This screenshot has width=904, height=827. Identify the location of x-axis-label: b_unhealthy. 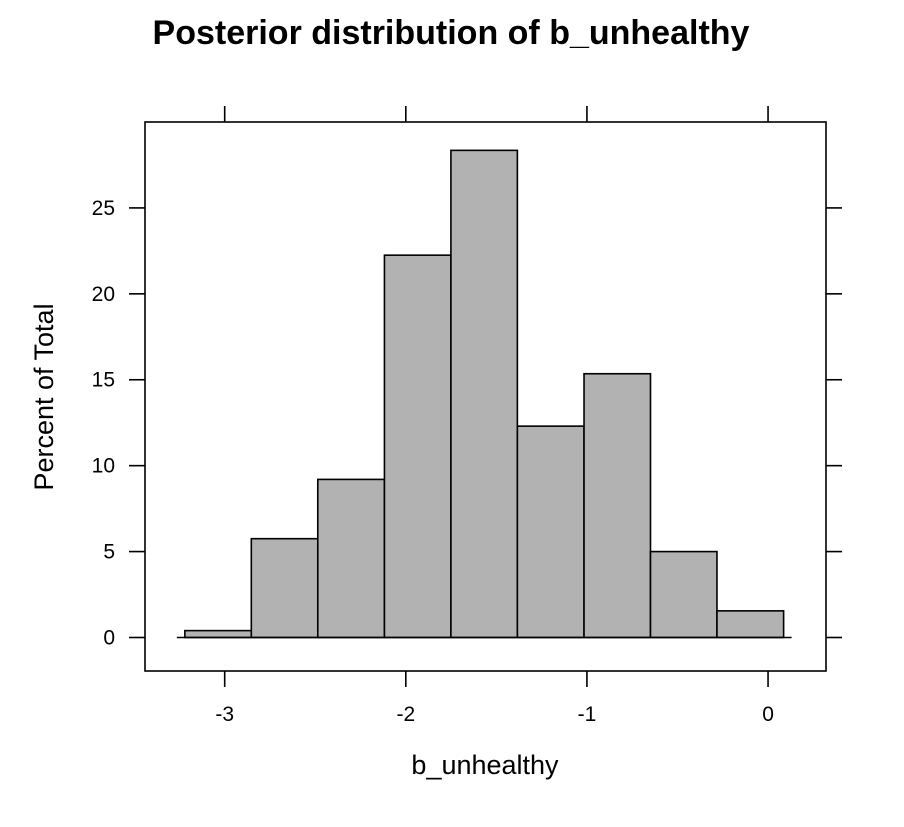
(485, 765).